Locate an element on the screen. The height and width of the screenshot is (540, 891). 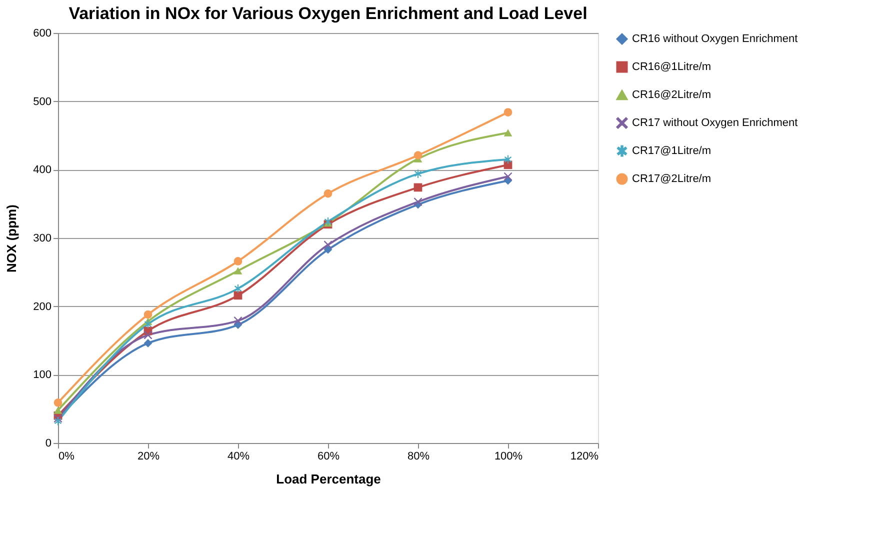
y-tick-label: 500 is located at coordinates (42, 102).